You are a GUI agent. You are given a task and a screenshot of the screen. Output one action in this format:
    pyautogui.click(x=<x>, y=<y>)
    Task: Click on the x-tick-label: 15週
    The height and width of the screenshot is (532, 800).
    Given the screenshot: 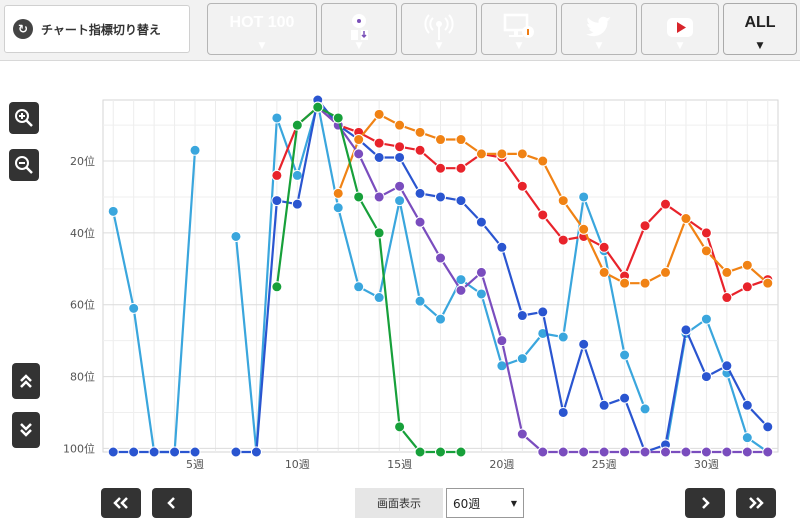 What is the action you would take?
    pyautogui.click(x=399, y=464)
    